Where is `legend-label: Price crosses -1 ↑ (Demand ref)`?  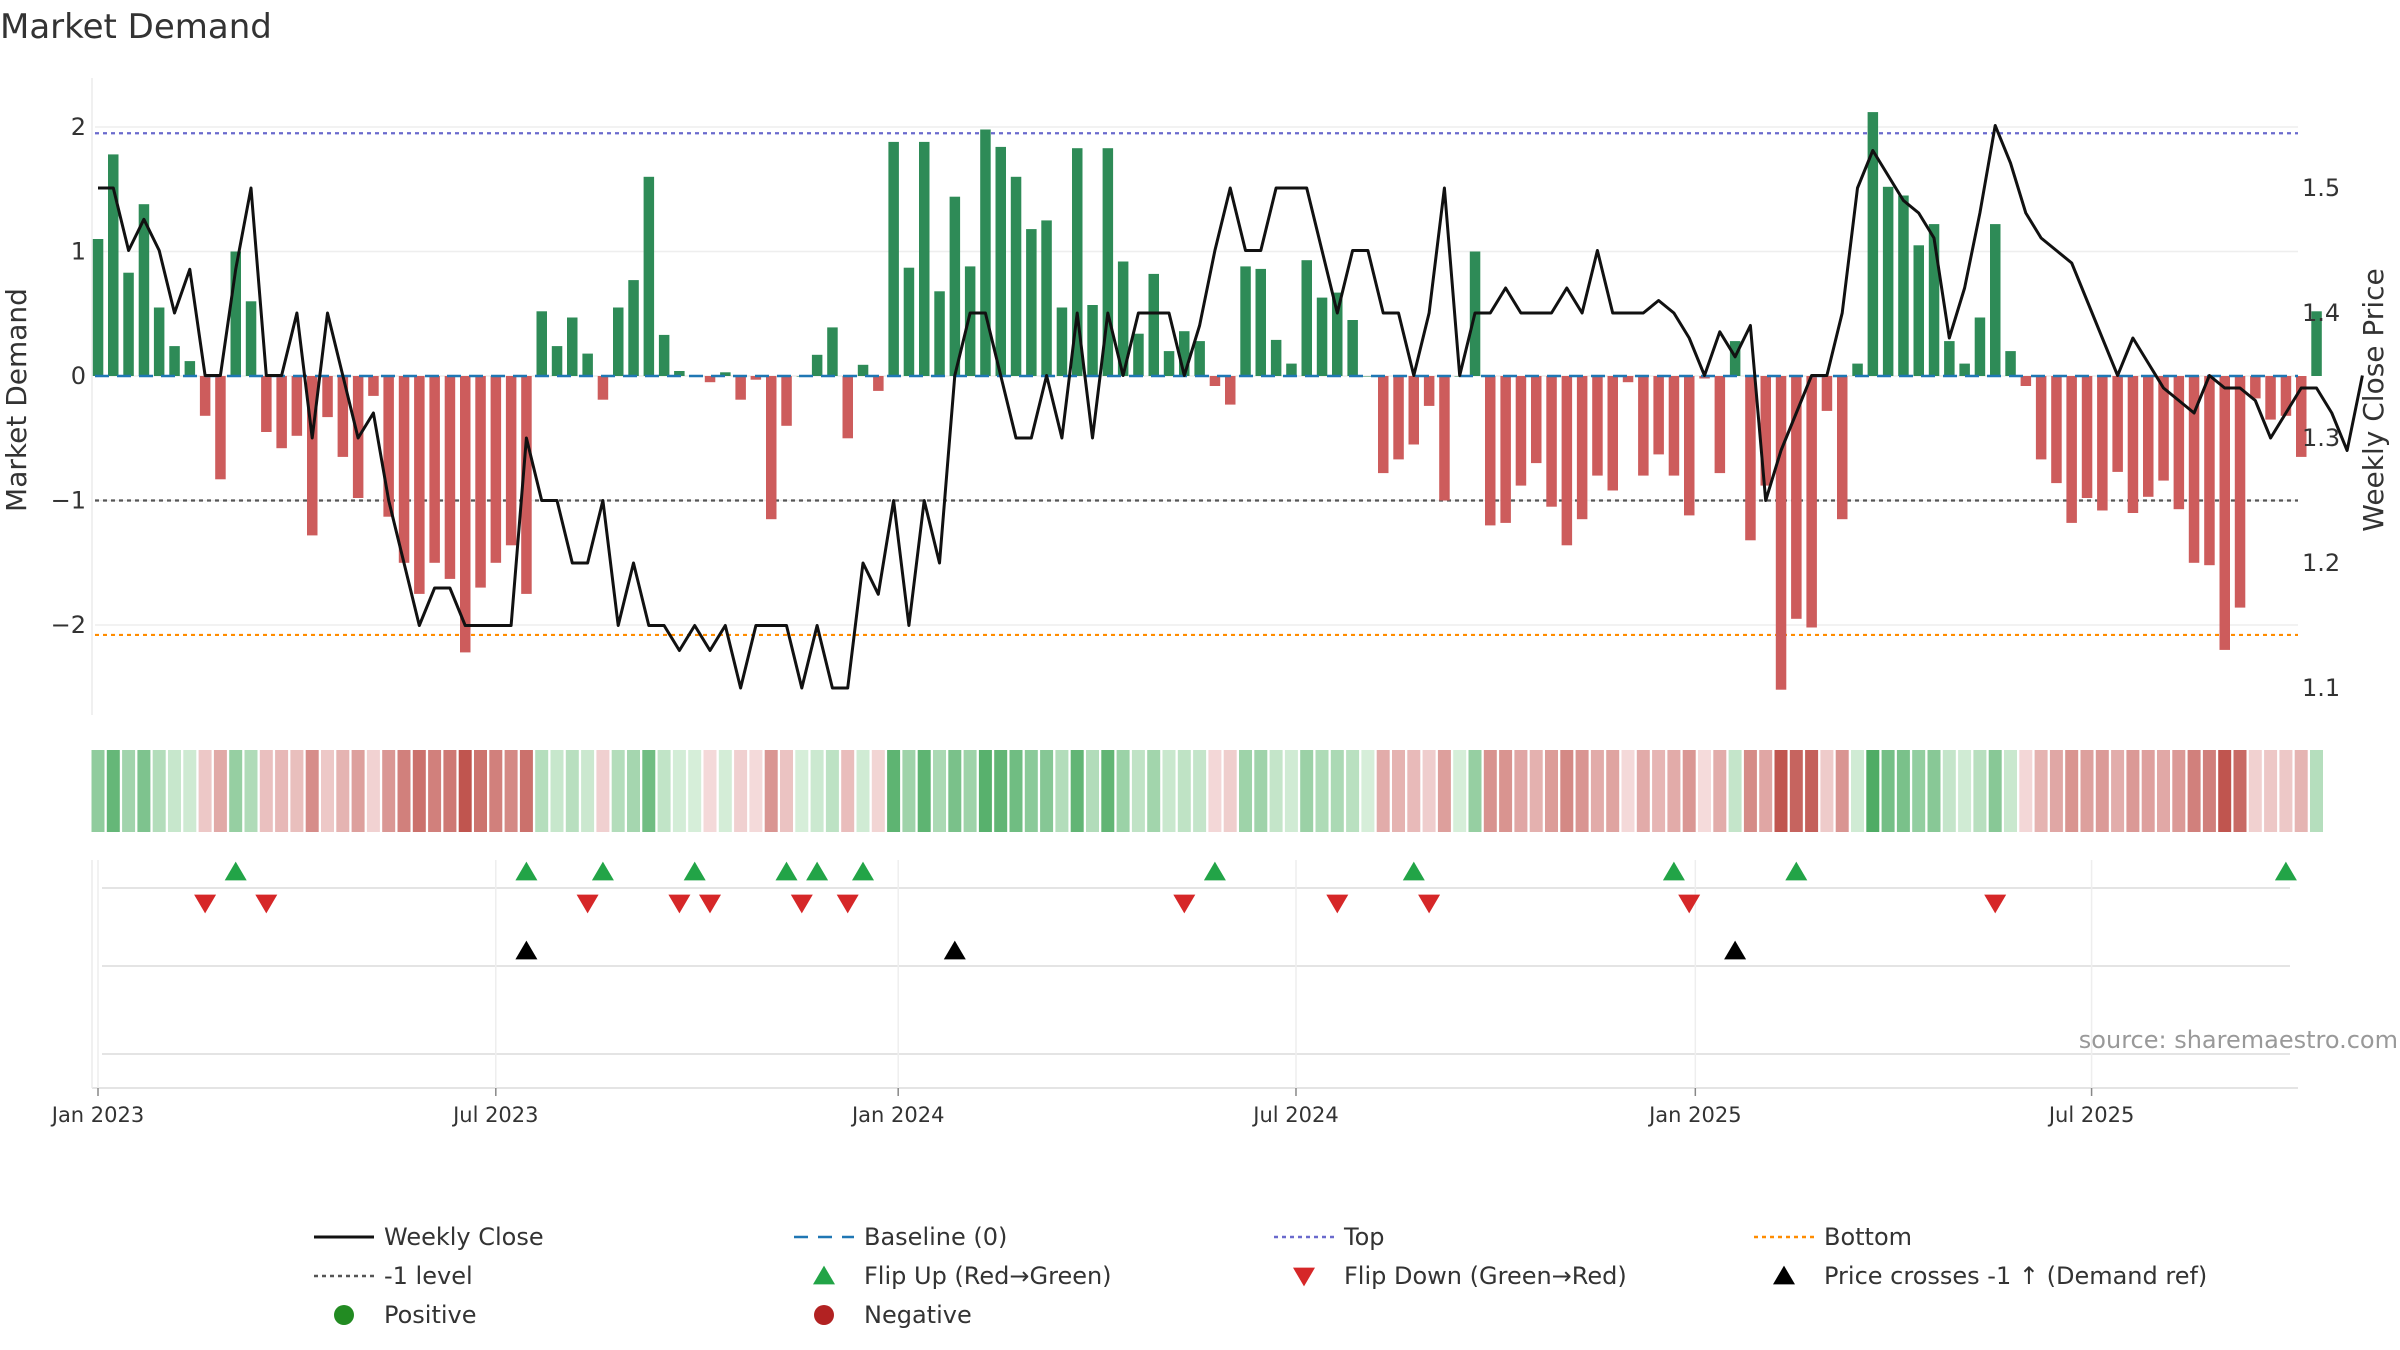
legend-label: Price crosses -1 ↑ (Demand ref) is located at coordinates (2015, 1276).